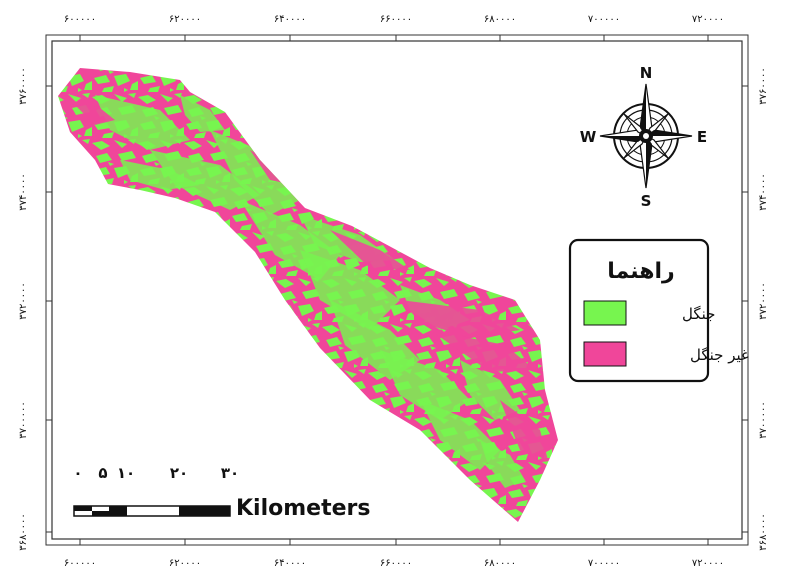 Image resolution: width=790 pixels, height=579 pixels. What do you see at coordinates (646, 73) in the screenshot?
I see `compass-n-label: N` at bounding box center [646, 73].